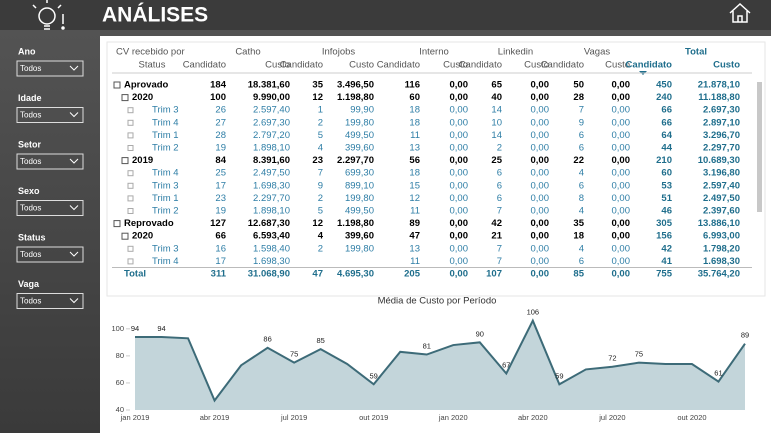 The height and width of the screenshot is (438, 771). I want to click on cell: 450, so click(664, 85).